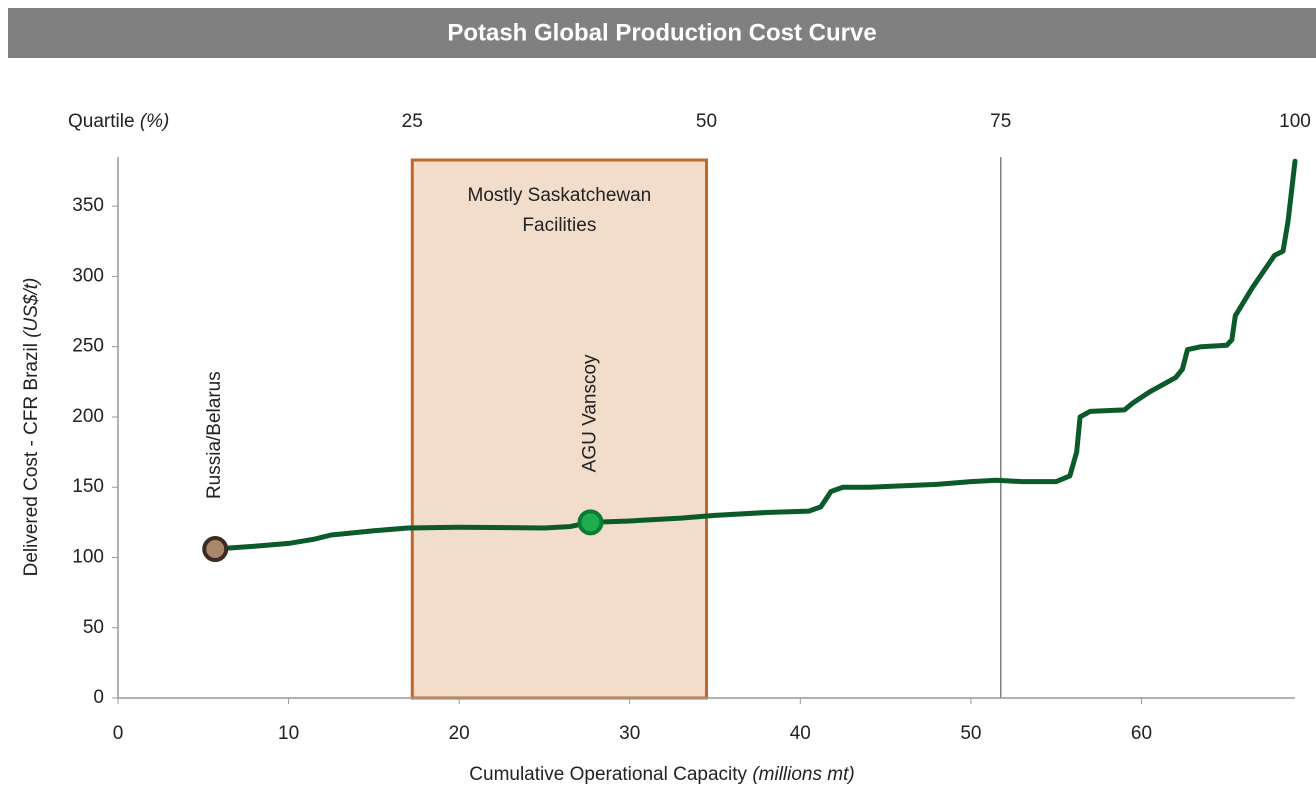 Image resolution: width=1316 pixels, height=787 pixels. Describe the element at coordinates (412, 121) in the screenshot. I see `x2-tick-label: 25` at that location.